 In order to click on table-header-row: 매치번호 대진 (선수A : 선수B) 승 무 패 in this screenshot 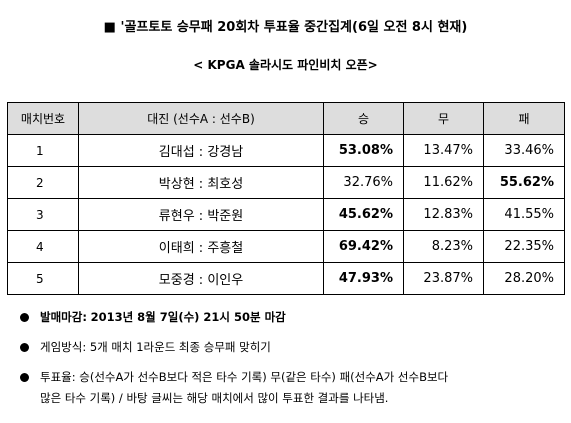, I will do `click(286, 118)`.